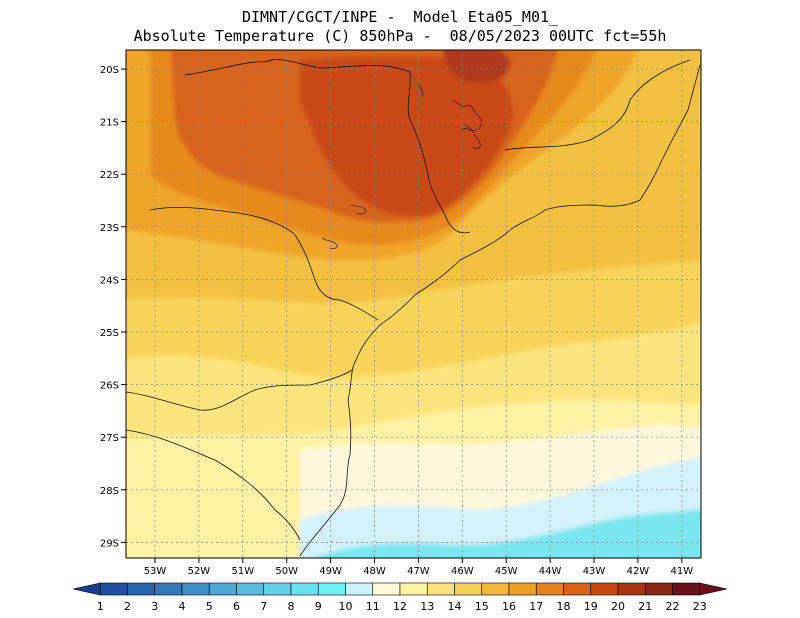 The width and height of the screenshot is (800, 618). What do you see at coordinates (700, 606) in the screenshot?
I see `colorbar-label: 23` at bounding box center [700, 606].